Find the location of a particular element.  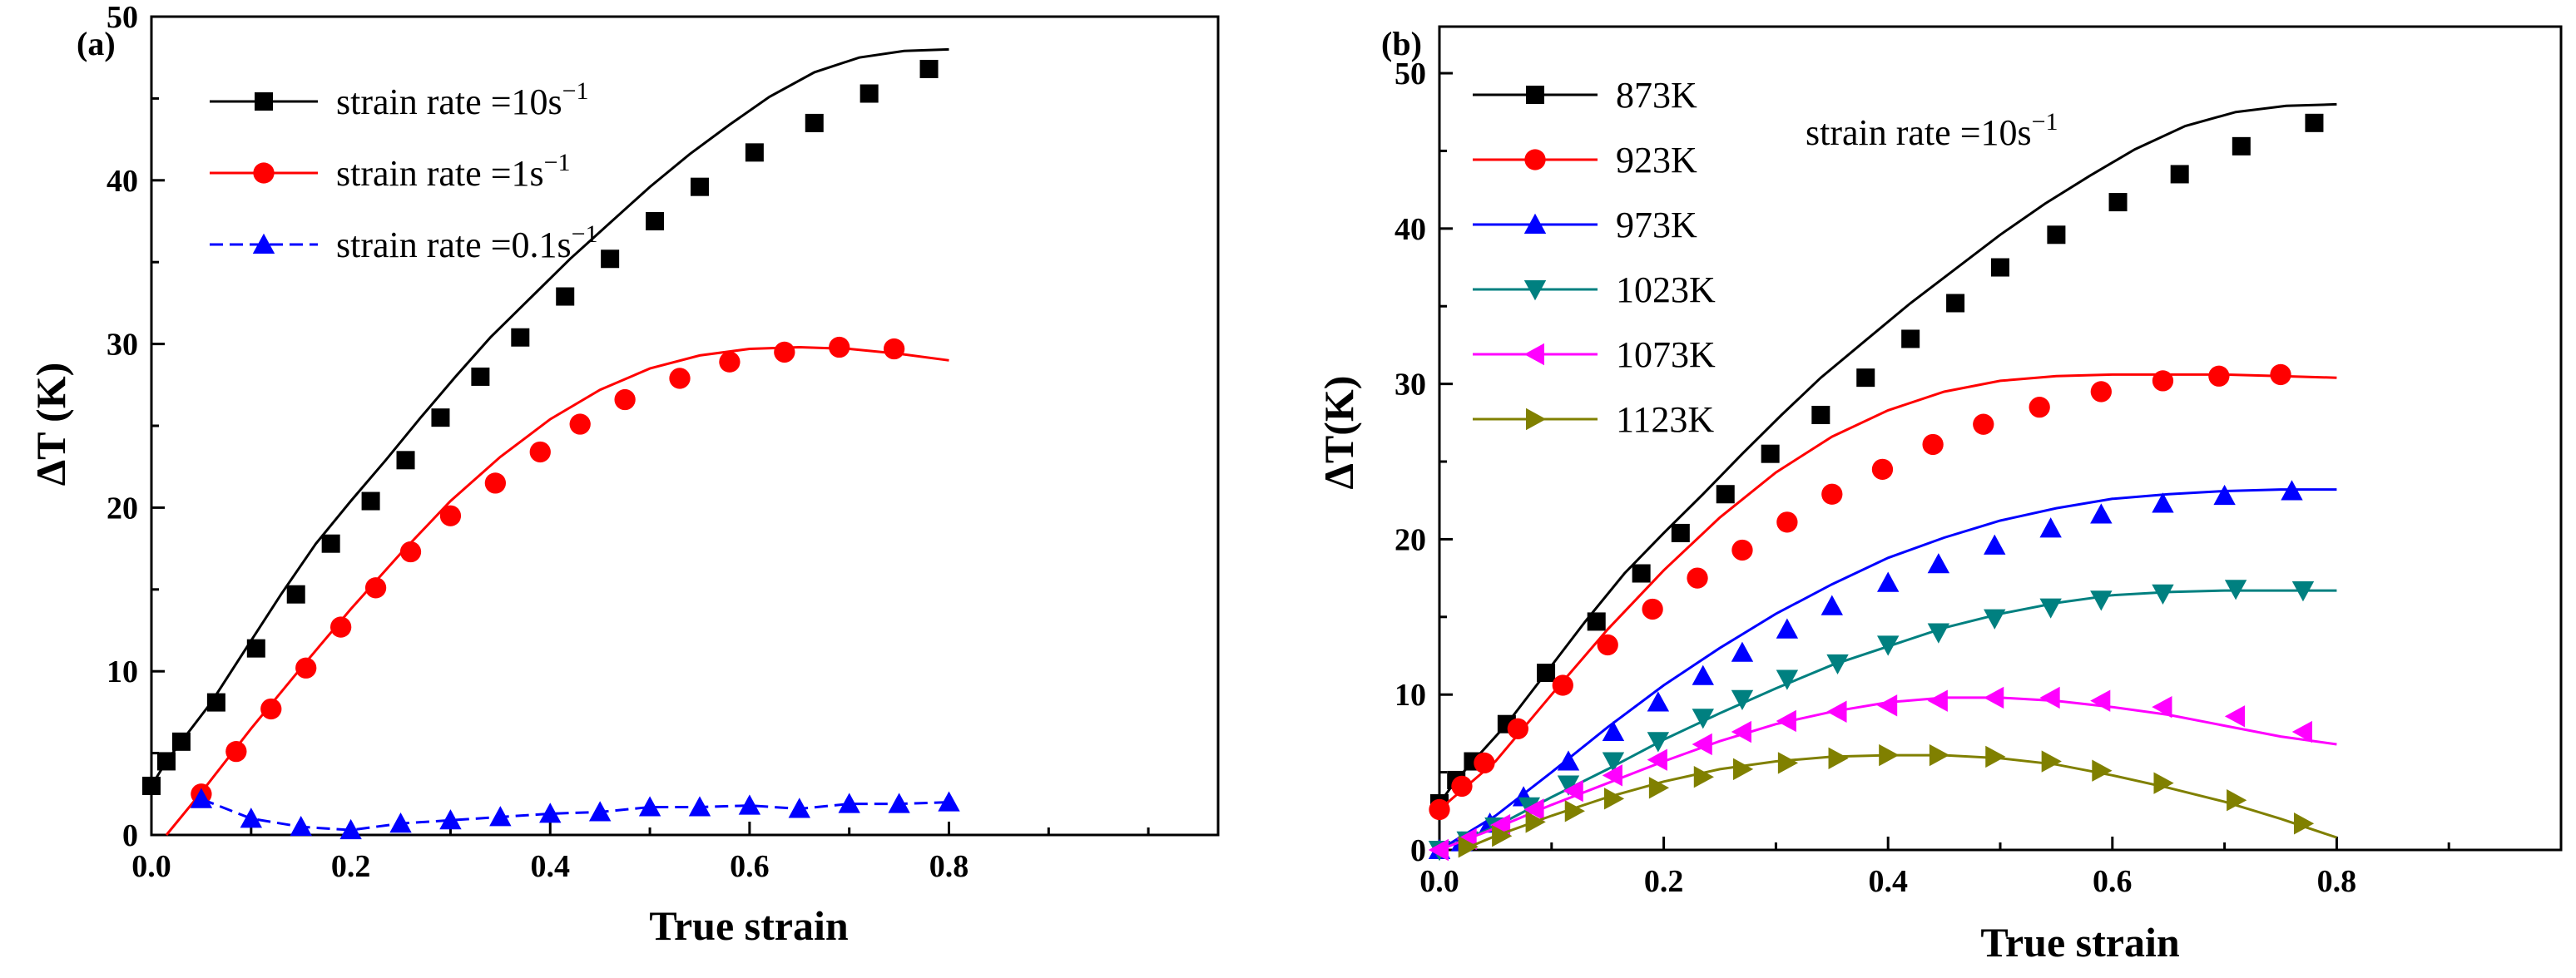

panel-a-legend-label-superscript: −1 is located at coordinates (557, 162).